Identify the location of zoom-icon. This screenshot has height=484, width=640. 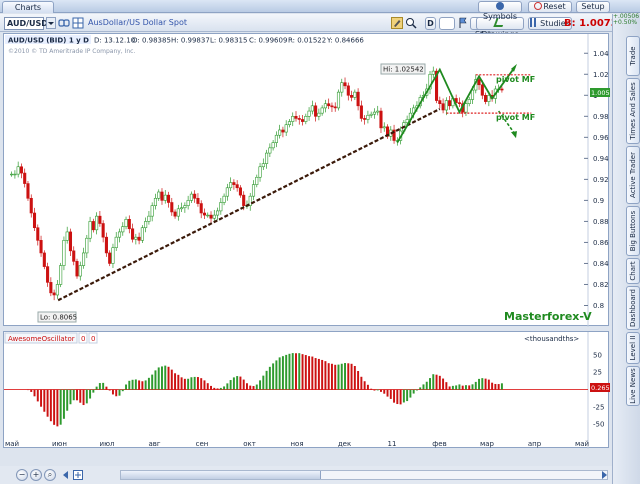
(411, 24).